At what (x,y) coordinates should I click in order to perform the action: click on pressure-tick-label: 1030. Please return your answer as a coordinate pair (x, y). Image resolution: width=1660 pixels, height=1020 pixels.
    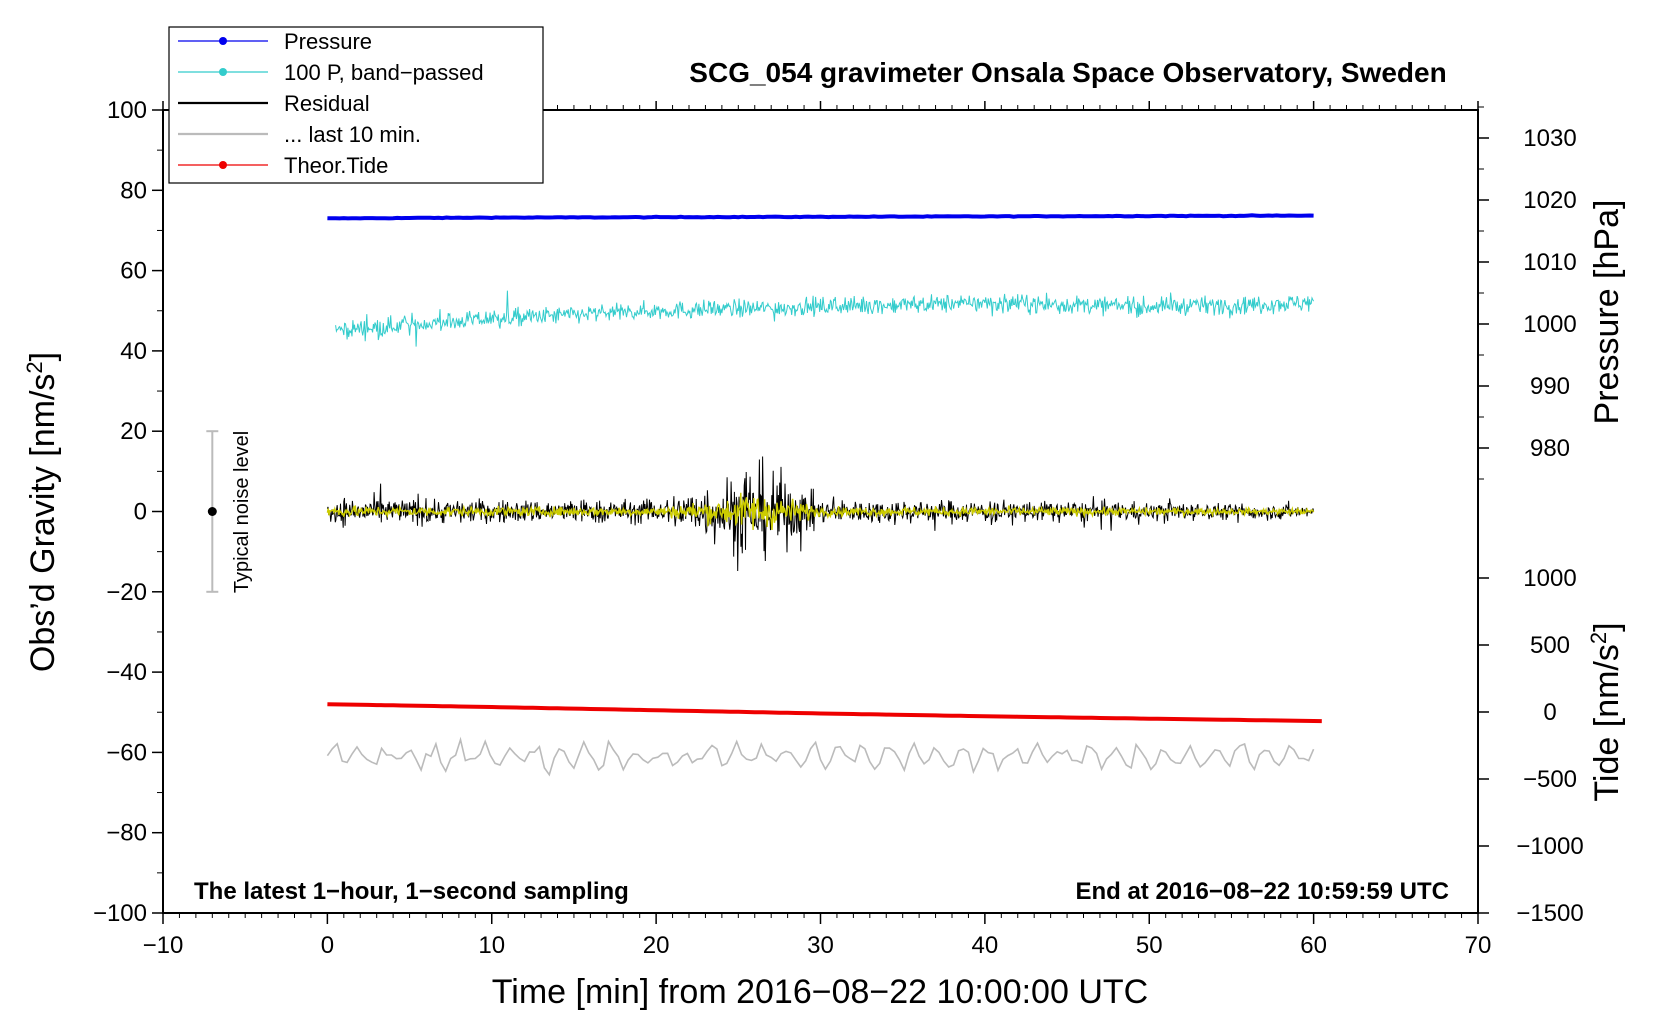
    Looking at the image, I should click on (1549, 138).